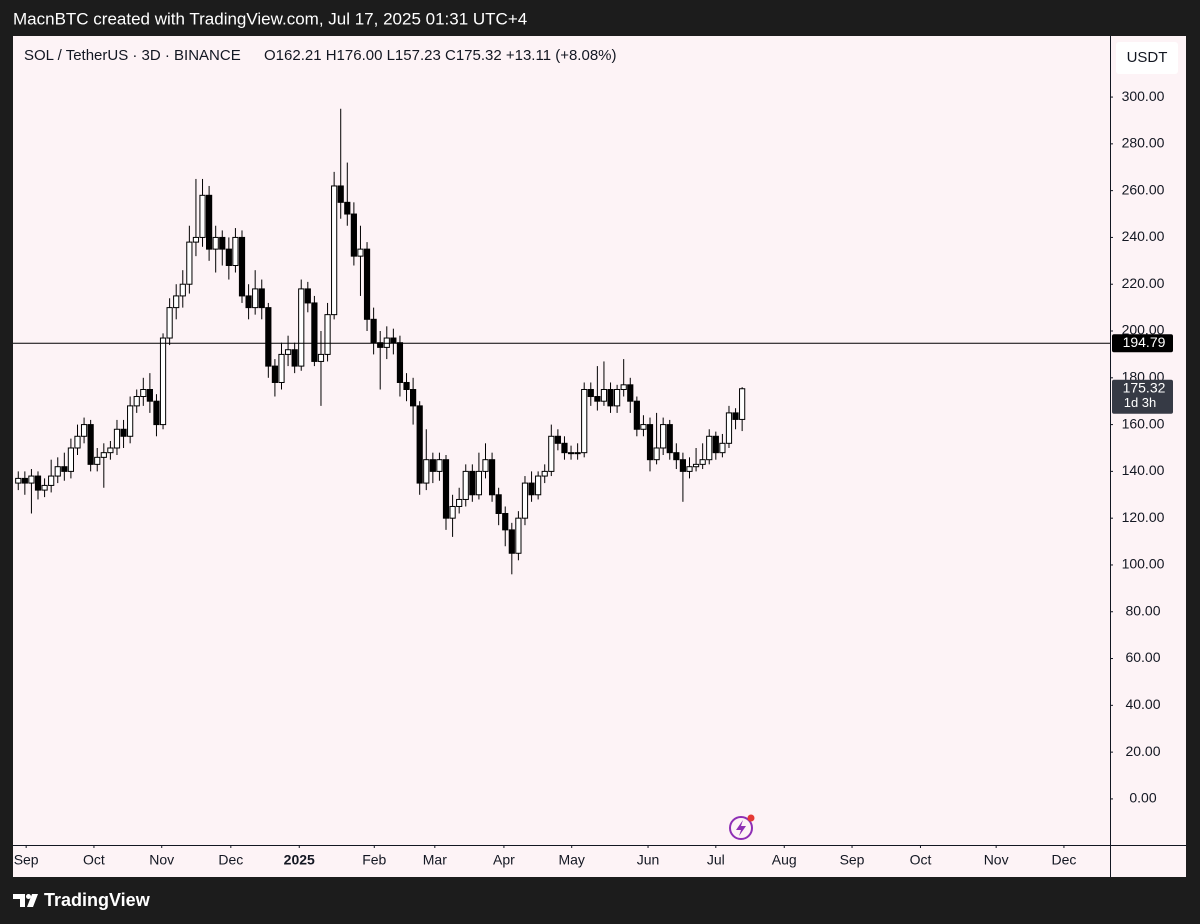  I want to click on x-tick-label: Oct, so click(921, 860).